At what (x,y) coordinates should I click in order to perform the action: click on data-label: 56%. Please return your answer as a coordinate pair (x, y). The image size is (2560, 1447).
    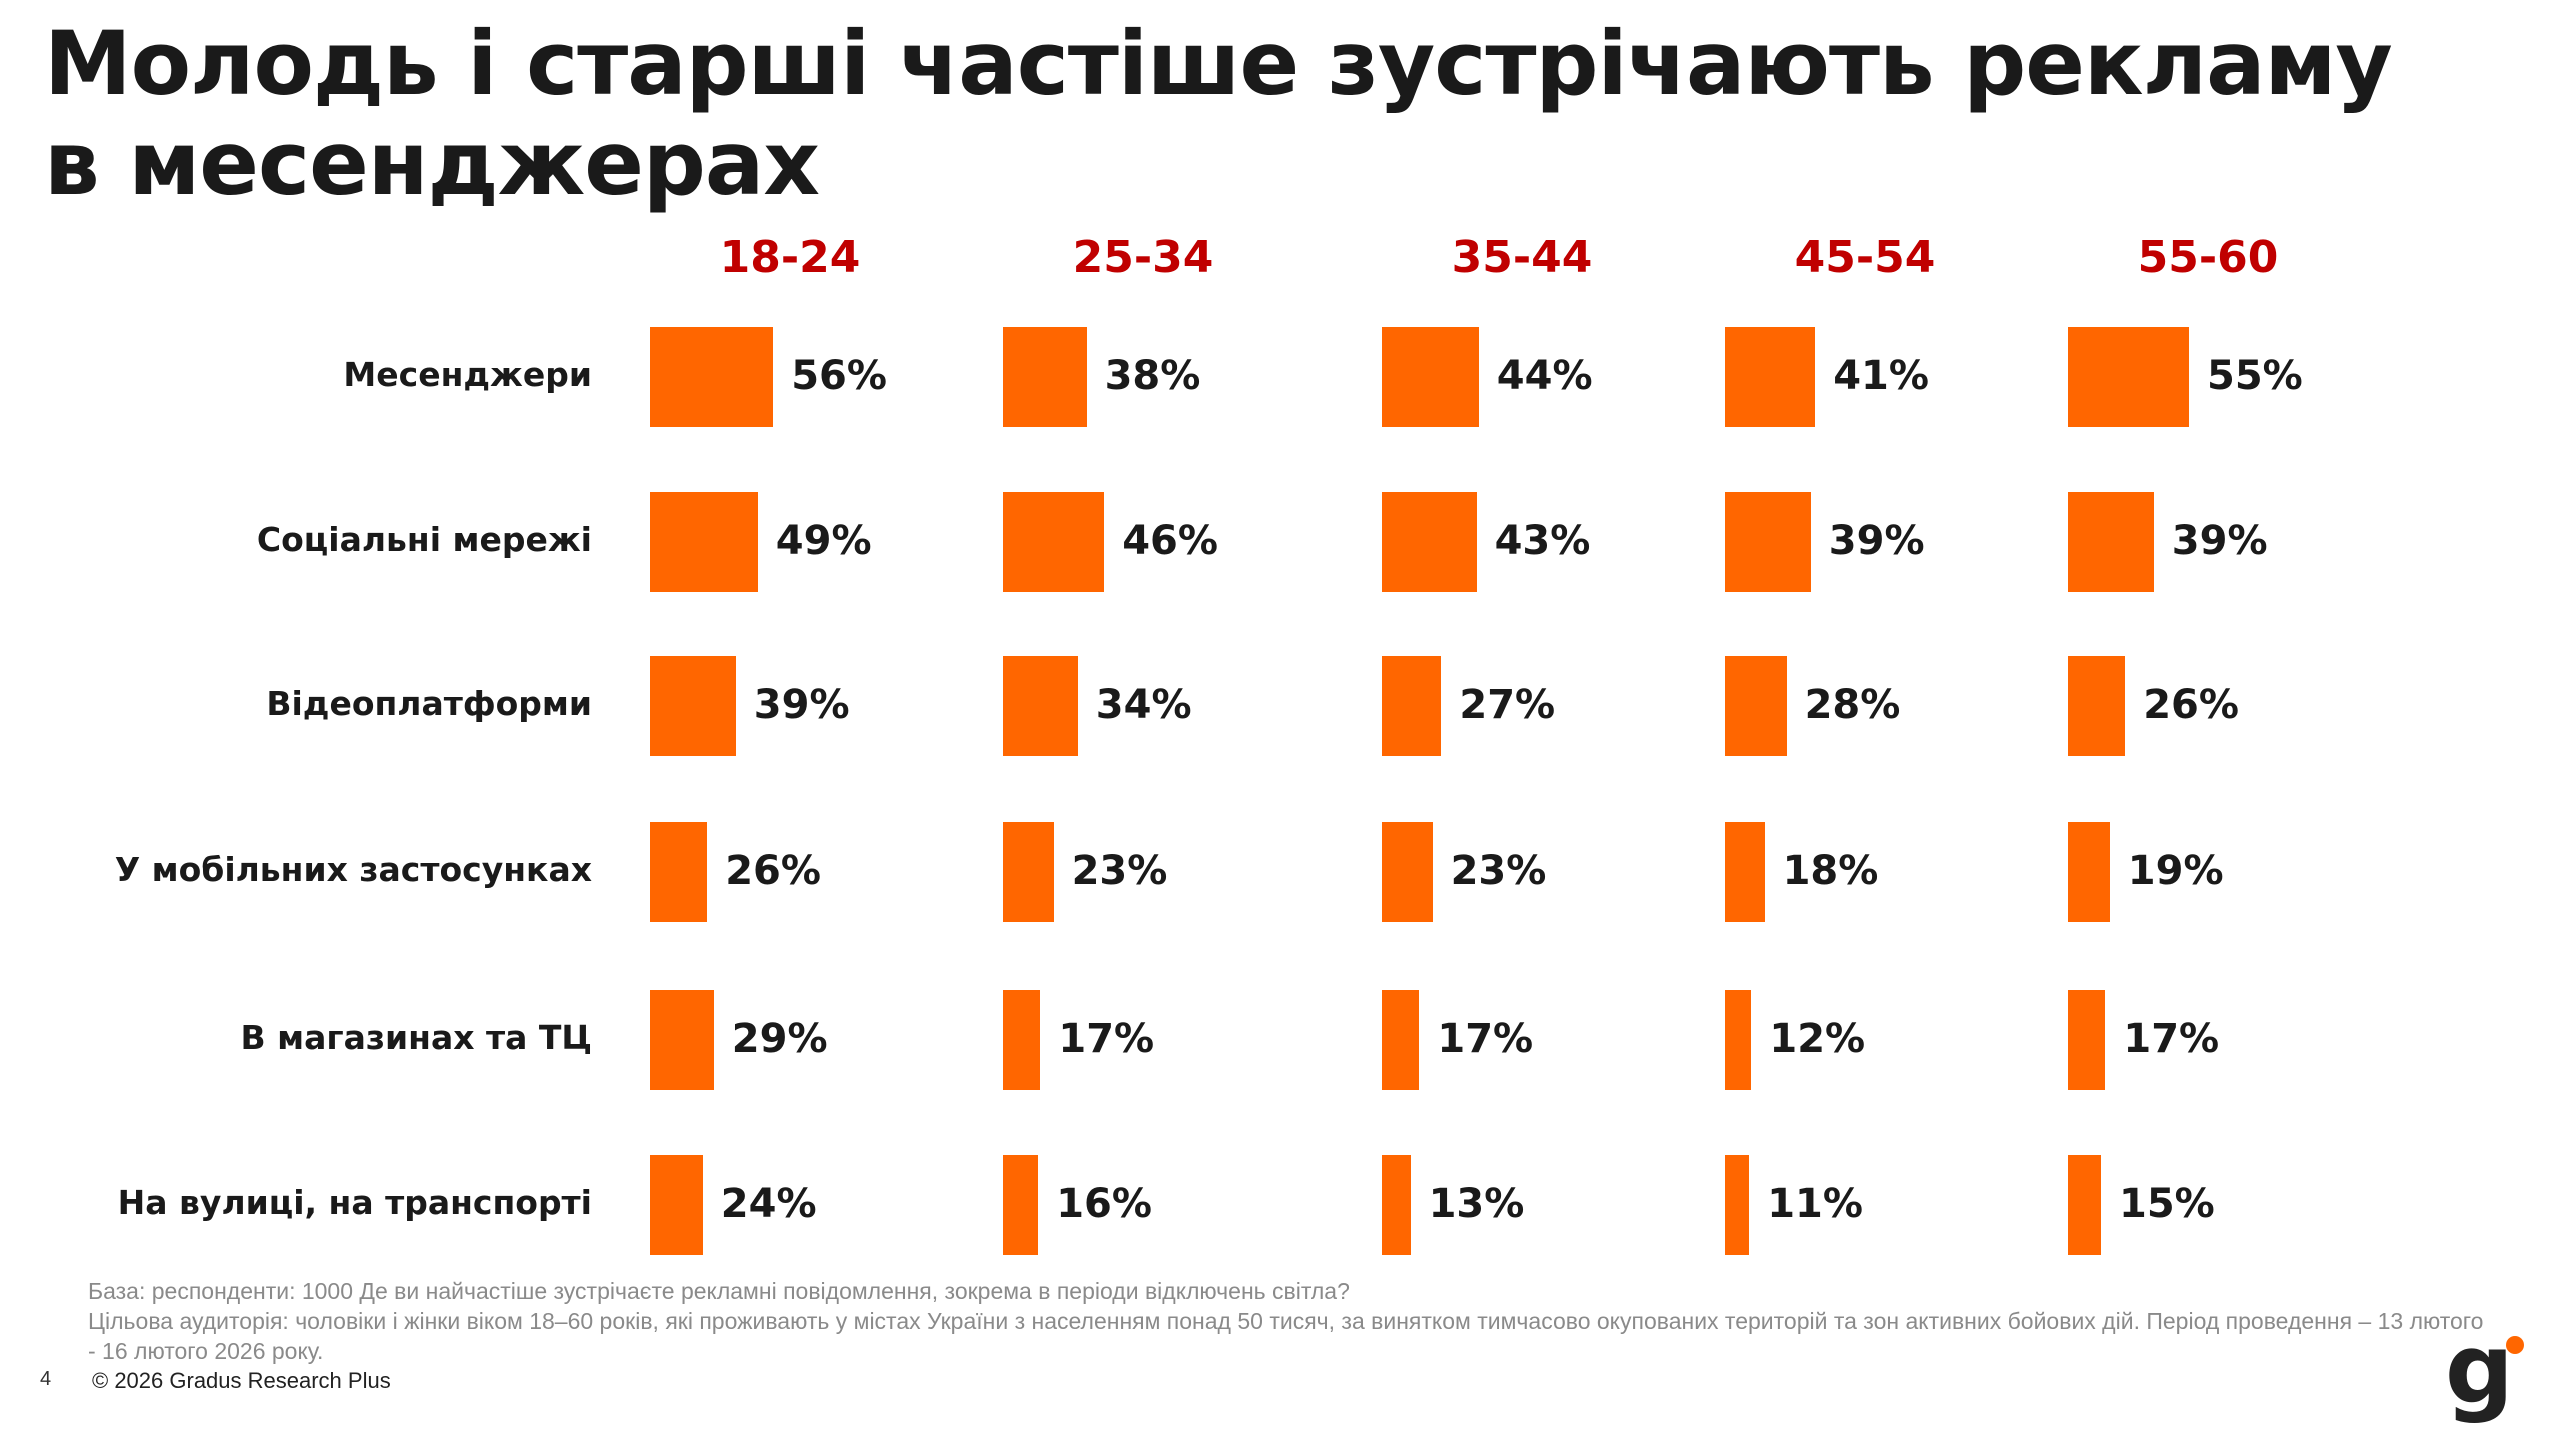
    Looking at the image, I should click on (839, 376).